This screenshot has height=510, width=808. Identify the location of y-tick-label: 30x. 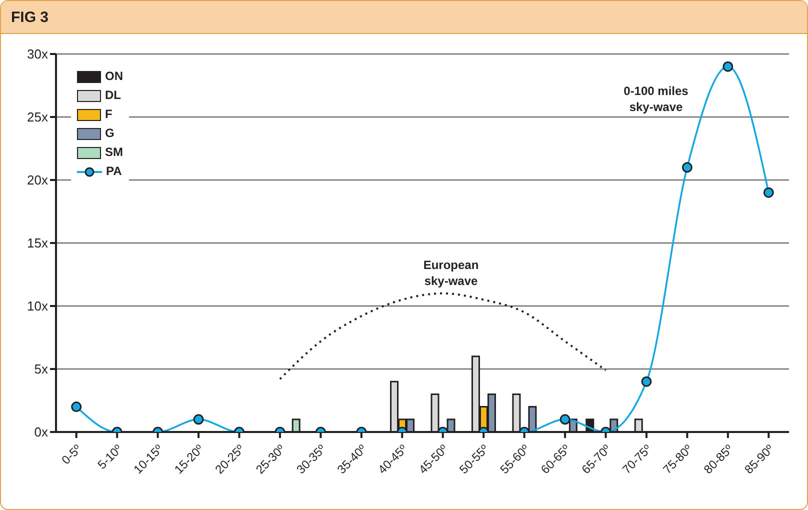
(37, 54).